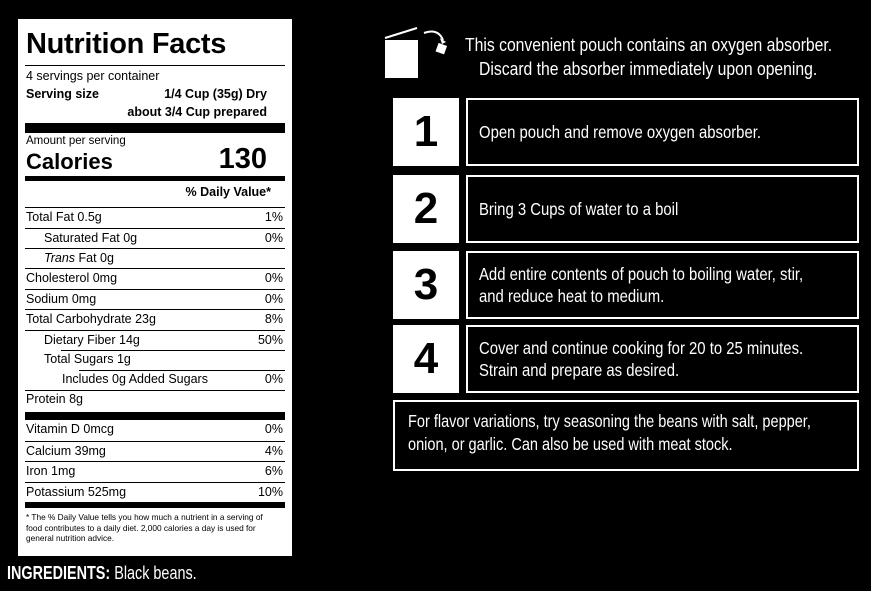 The height and width of the screenshot is (591, 871). What do you see at coordinates (59, 573) in the screenshot?
I see `ingredients-label: INGREDIENTS:` at bounding box center [59, 573].